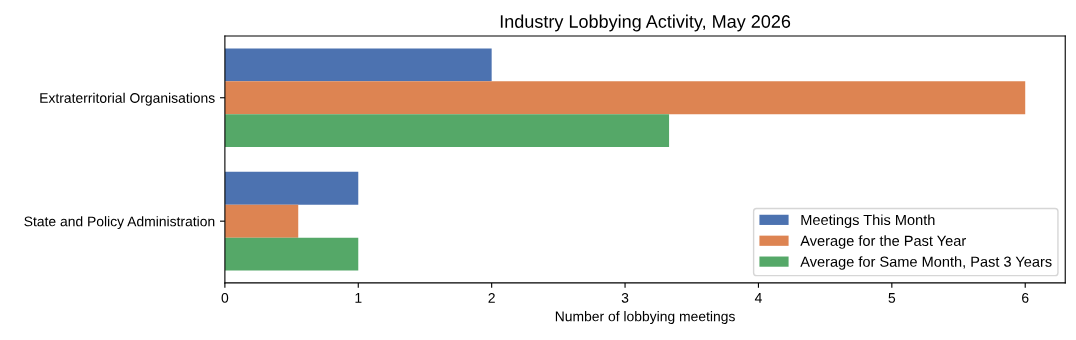  What do you see at coordinates (868, 221) in the screenshot?
I see `legend-label: Meetings This Month` at bounding box center [868, 221].